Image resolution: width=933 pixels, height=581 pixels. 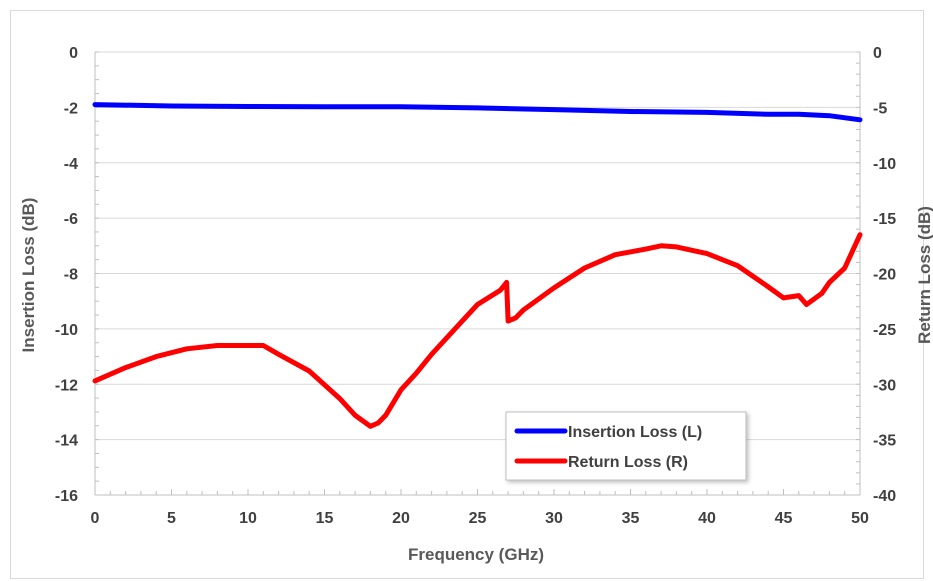 I want to click on x-tick-label: 0, so click(x=95, y=518).